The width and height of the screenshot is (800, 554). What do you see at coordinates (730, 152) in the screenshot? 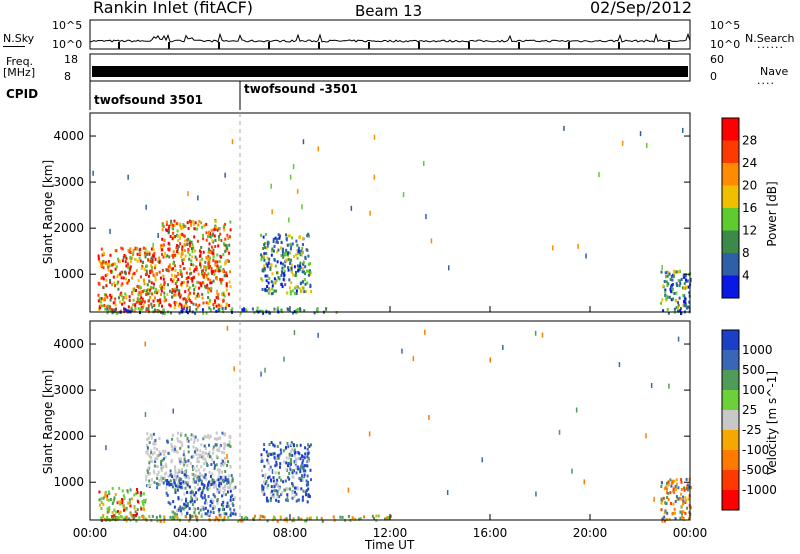
I see `colorbar-swatch` at bounding box center [730, 152].